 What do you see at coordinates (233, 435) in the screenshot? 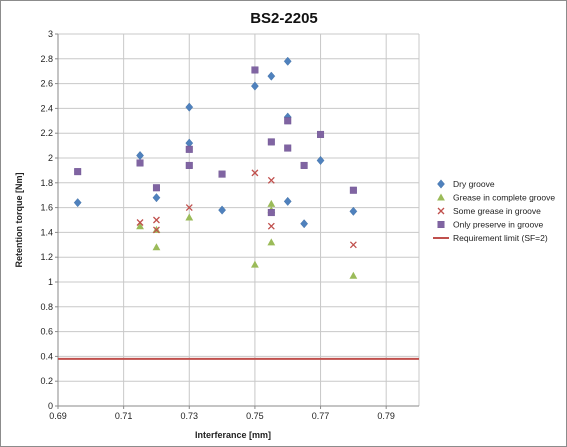
I see `x-axis-title: Interferance [mm]` at bounding box center [233, 435].